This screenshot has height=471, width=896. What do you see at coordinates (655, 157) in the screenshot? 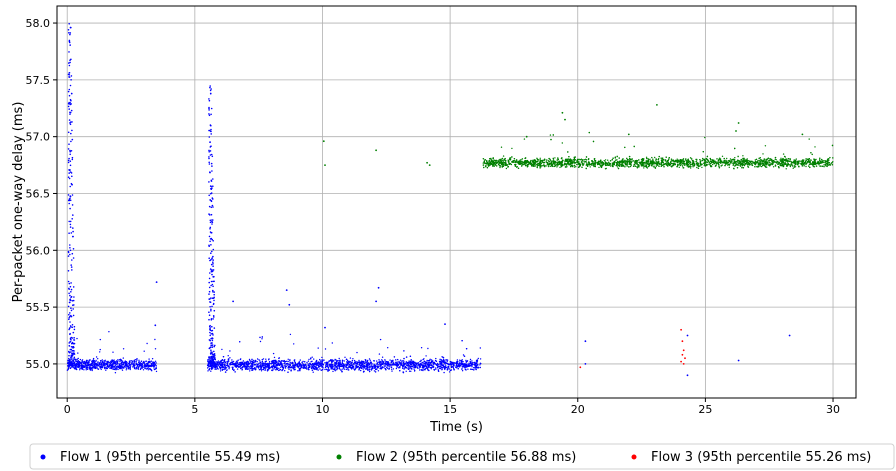
I see `series-2-point` at bounding box center [655, 157].